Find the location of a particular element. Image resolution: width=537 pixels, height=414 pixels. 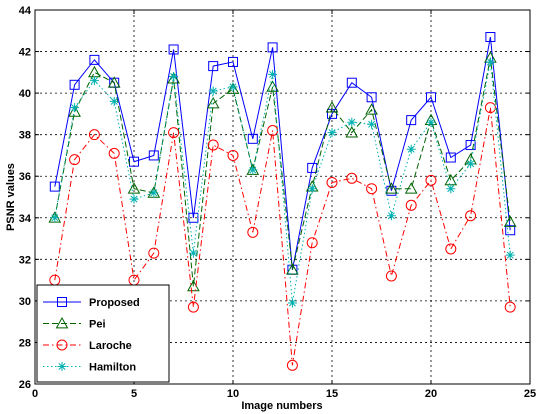

legend-item-laroche: Laroche is located at coordinates (87, 345).